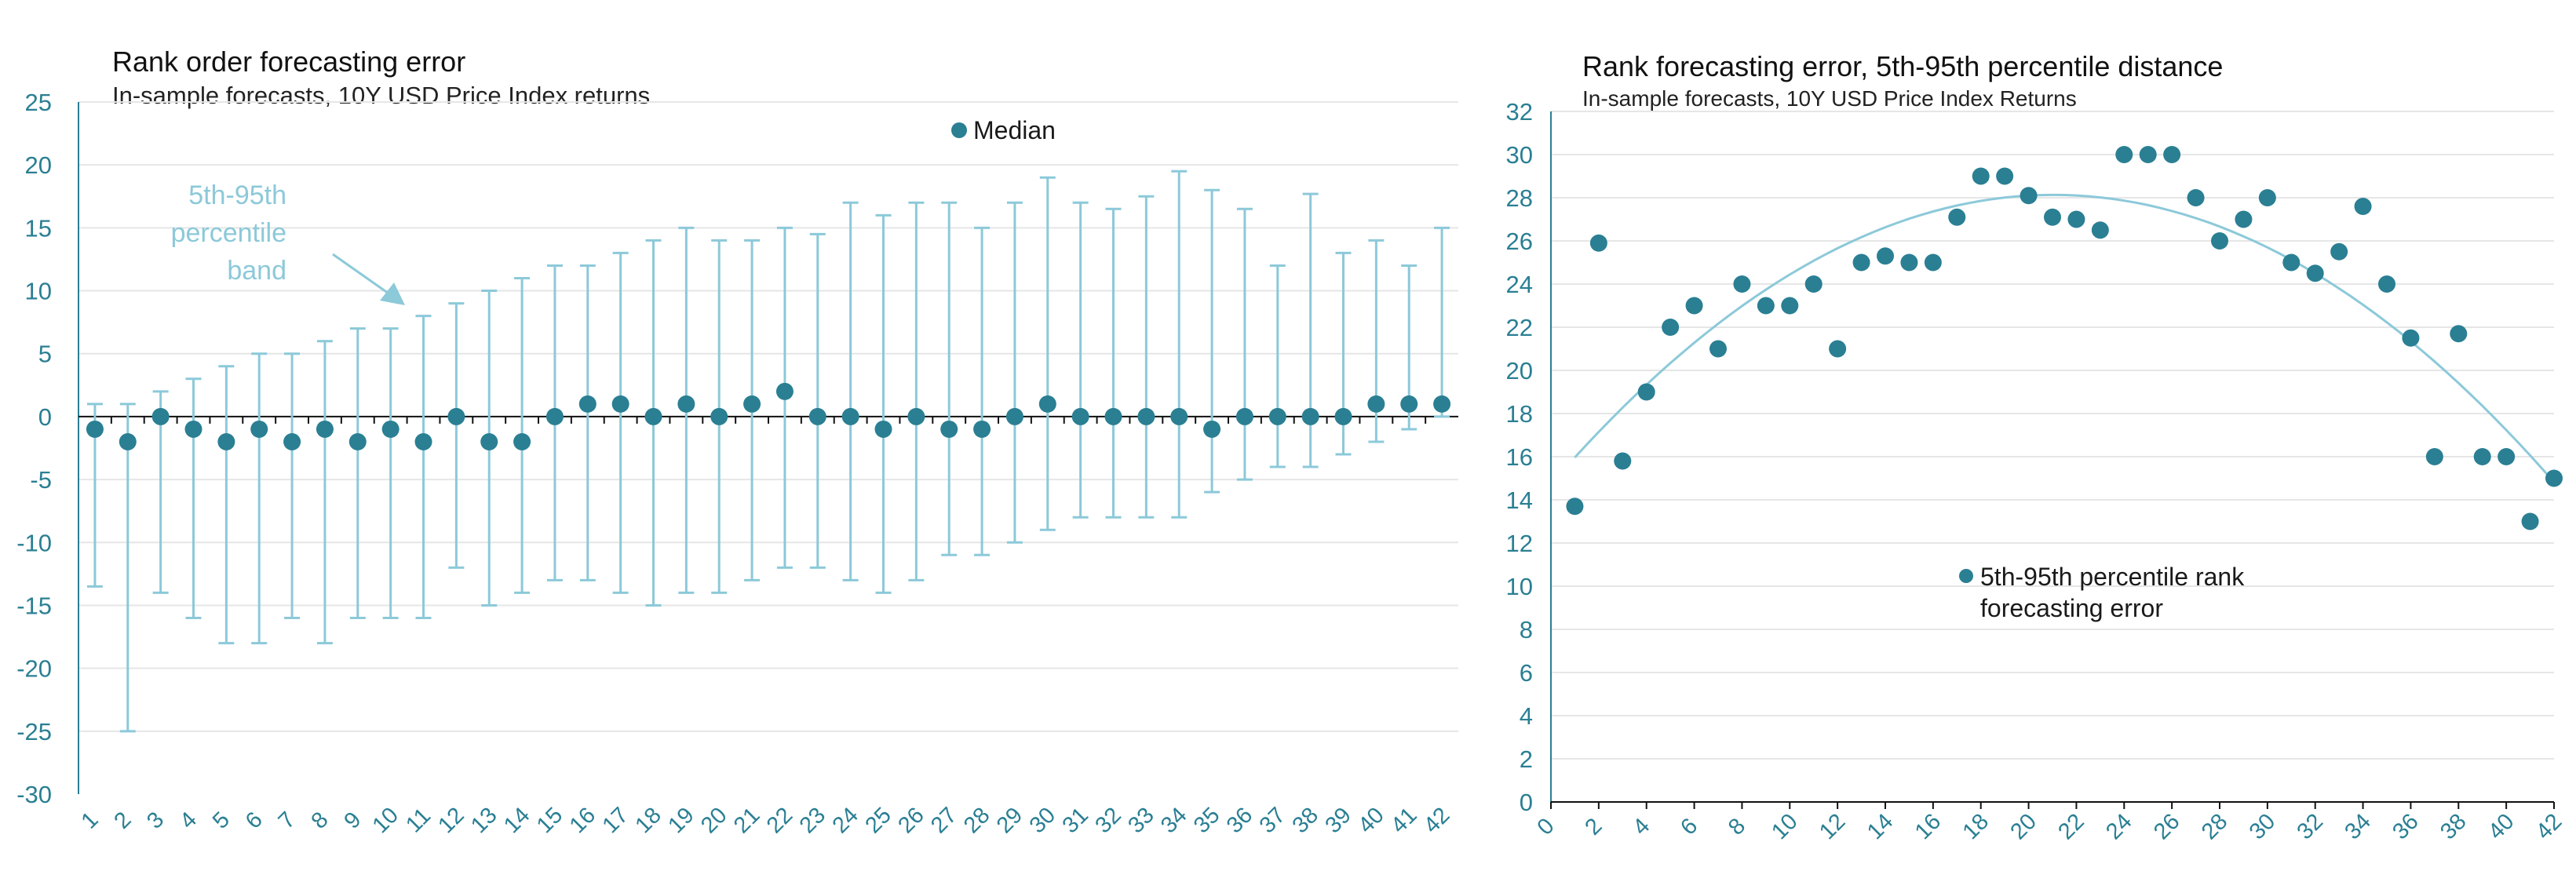 The width and height of the screenshot is (2576, 882). I want to click on x-tick-label: 14, so click(517, 820).